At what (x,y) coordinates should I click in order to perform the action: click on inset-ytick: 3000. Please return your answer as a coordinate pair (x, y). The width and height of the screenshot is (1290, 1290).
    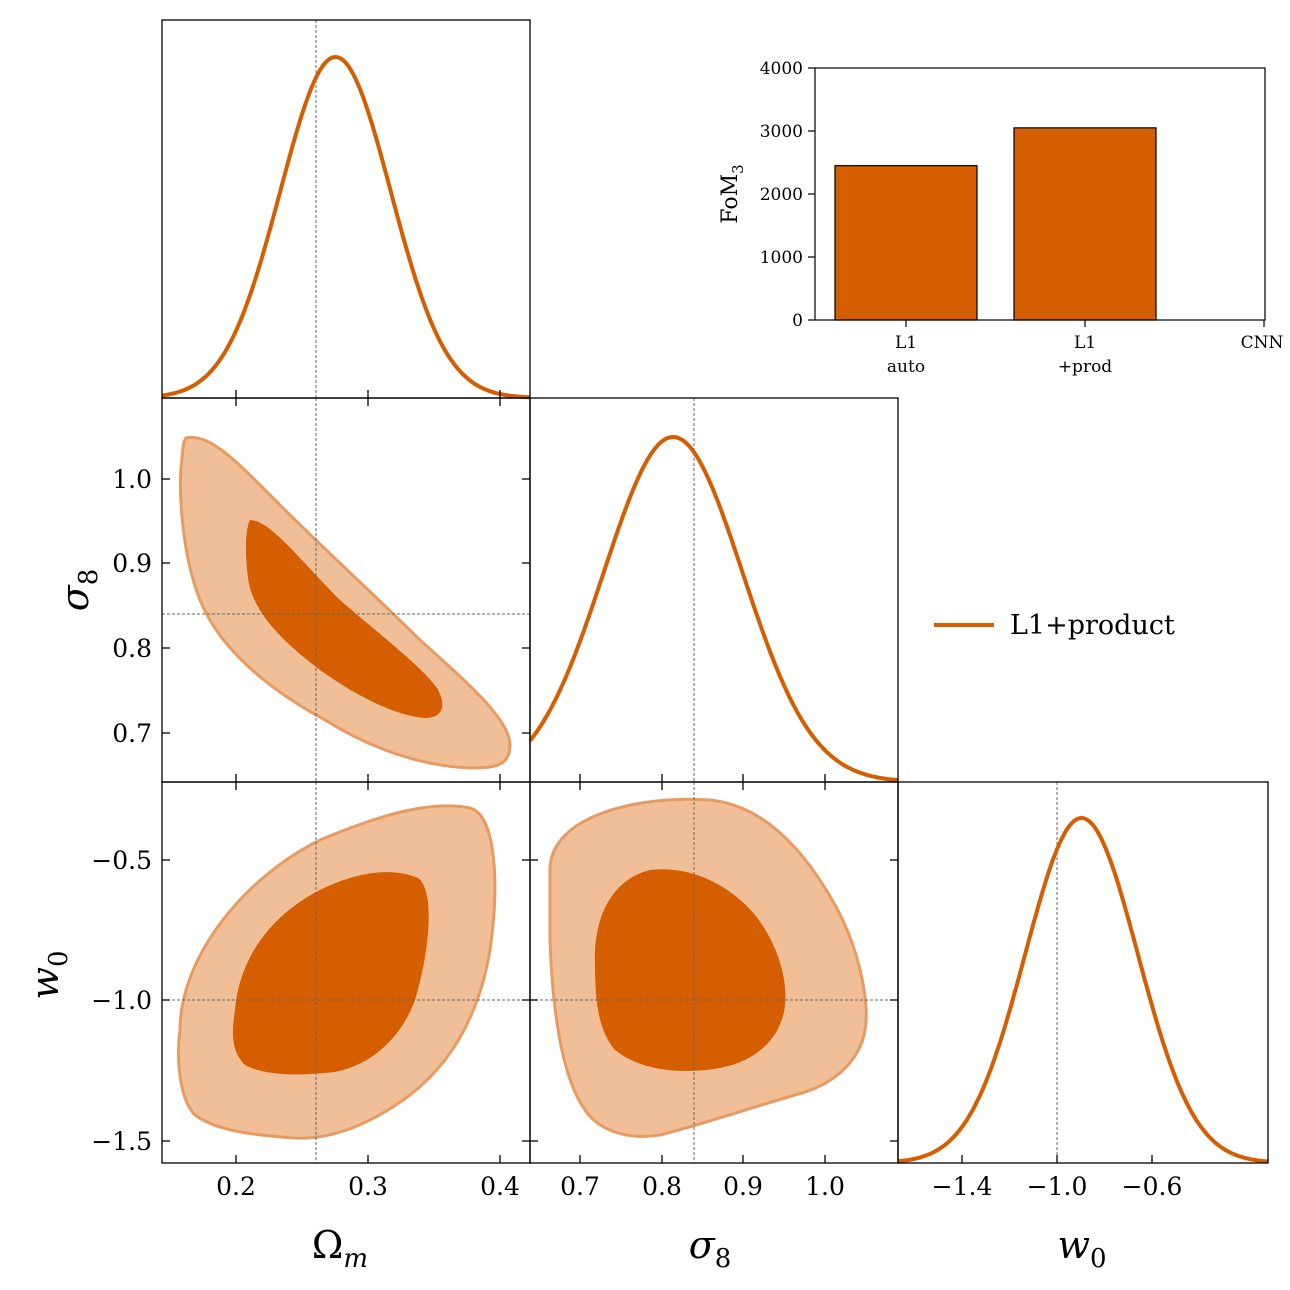
    Looking at the image, I should click on (781, 132).